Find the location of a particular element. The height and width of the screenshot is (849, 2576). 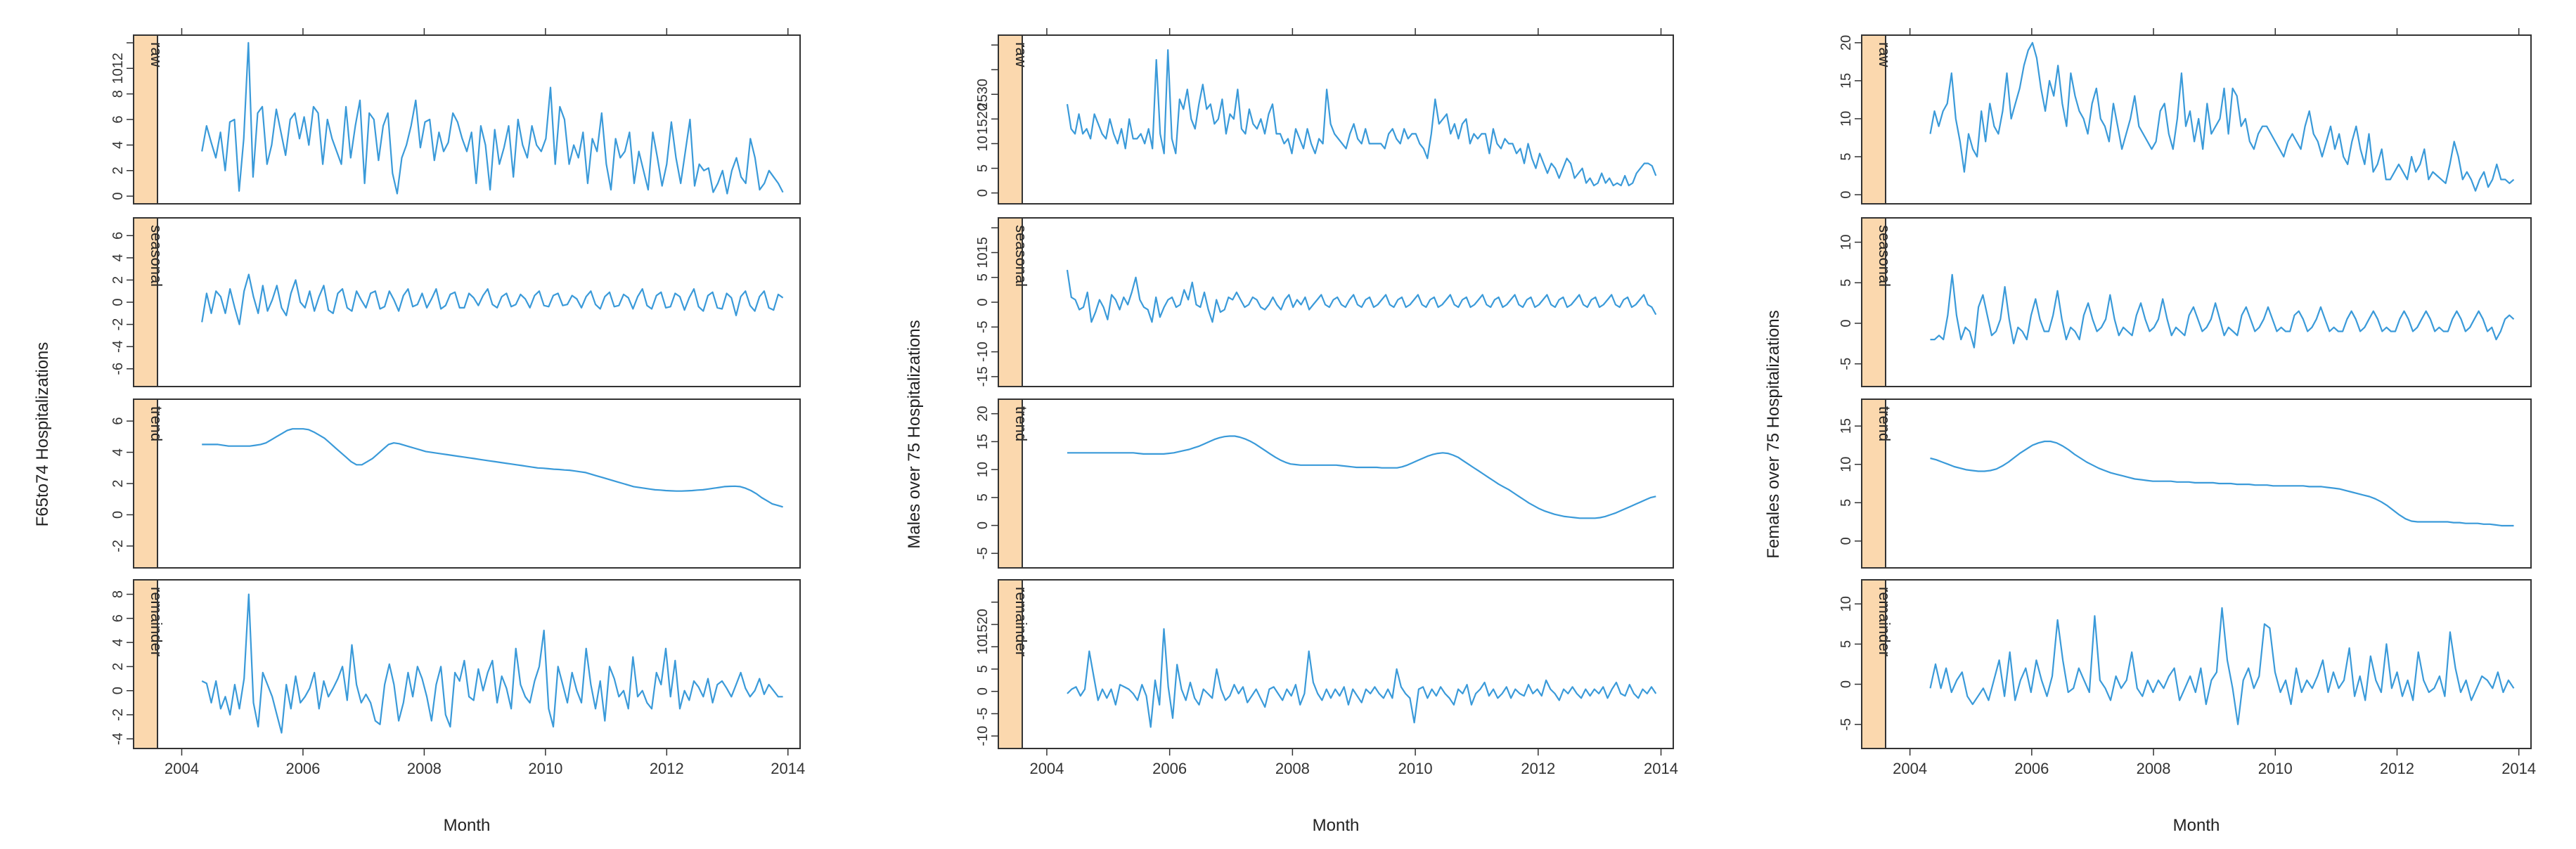

panel-seasonal: seasonal -6 -4 -2 0 2 4 6 is located at coordinates (455, 302).